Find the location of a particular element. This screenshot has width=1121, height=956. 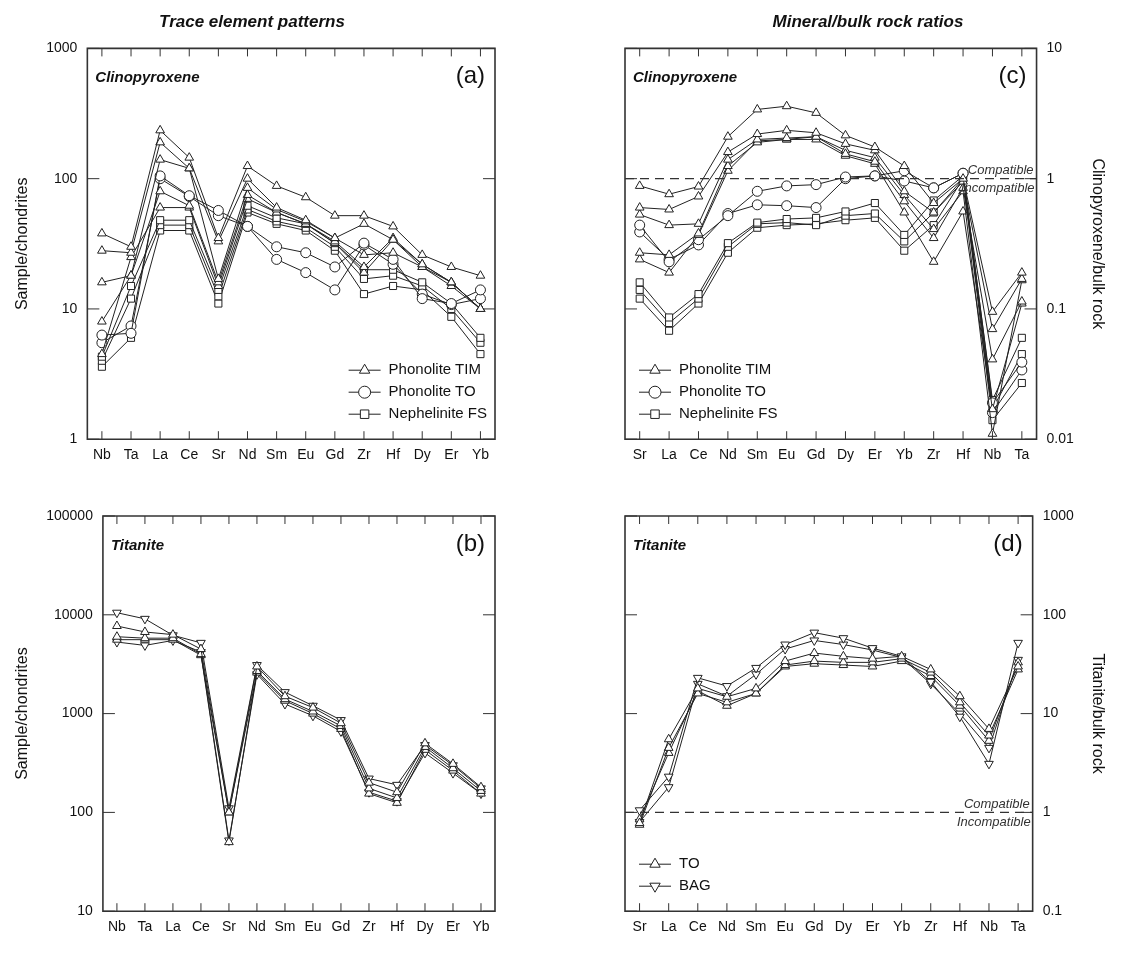

annotation: (c) is located at coordinates (1012, 75).